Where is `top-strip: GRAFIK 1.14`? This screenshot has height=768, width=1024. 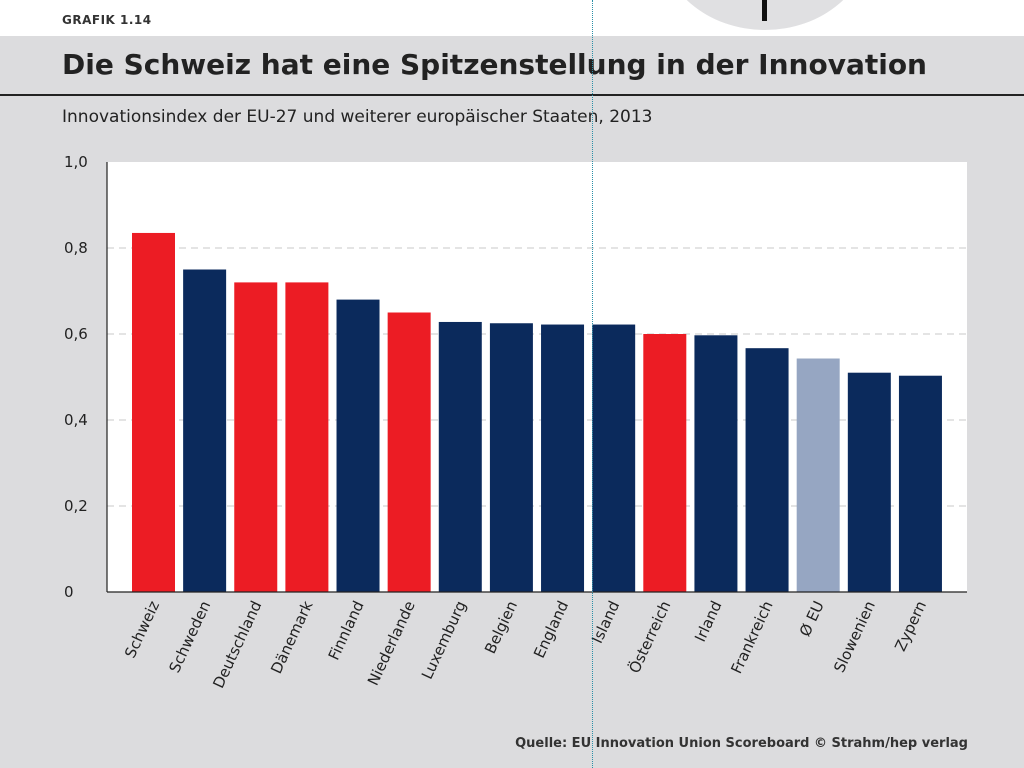 top-strip: GRAFIK 1.14 is located at coordinates (512, 18).